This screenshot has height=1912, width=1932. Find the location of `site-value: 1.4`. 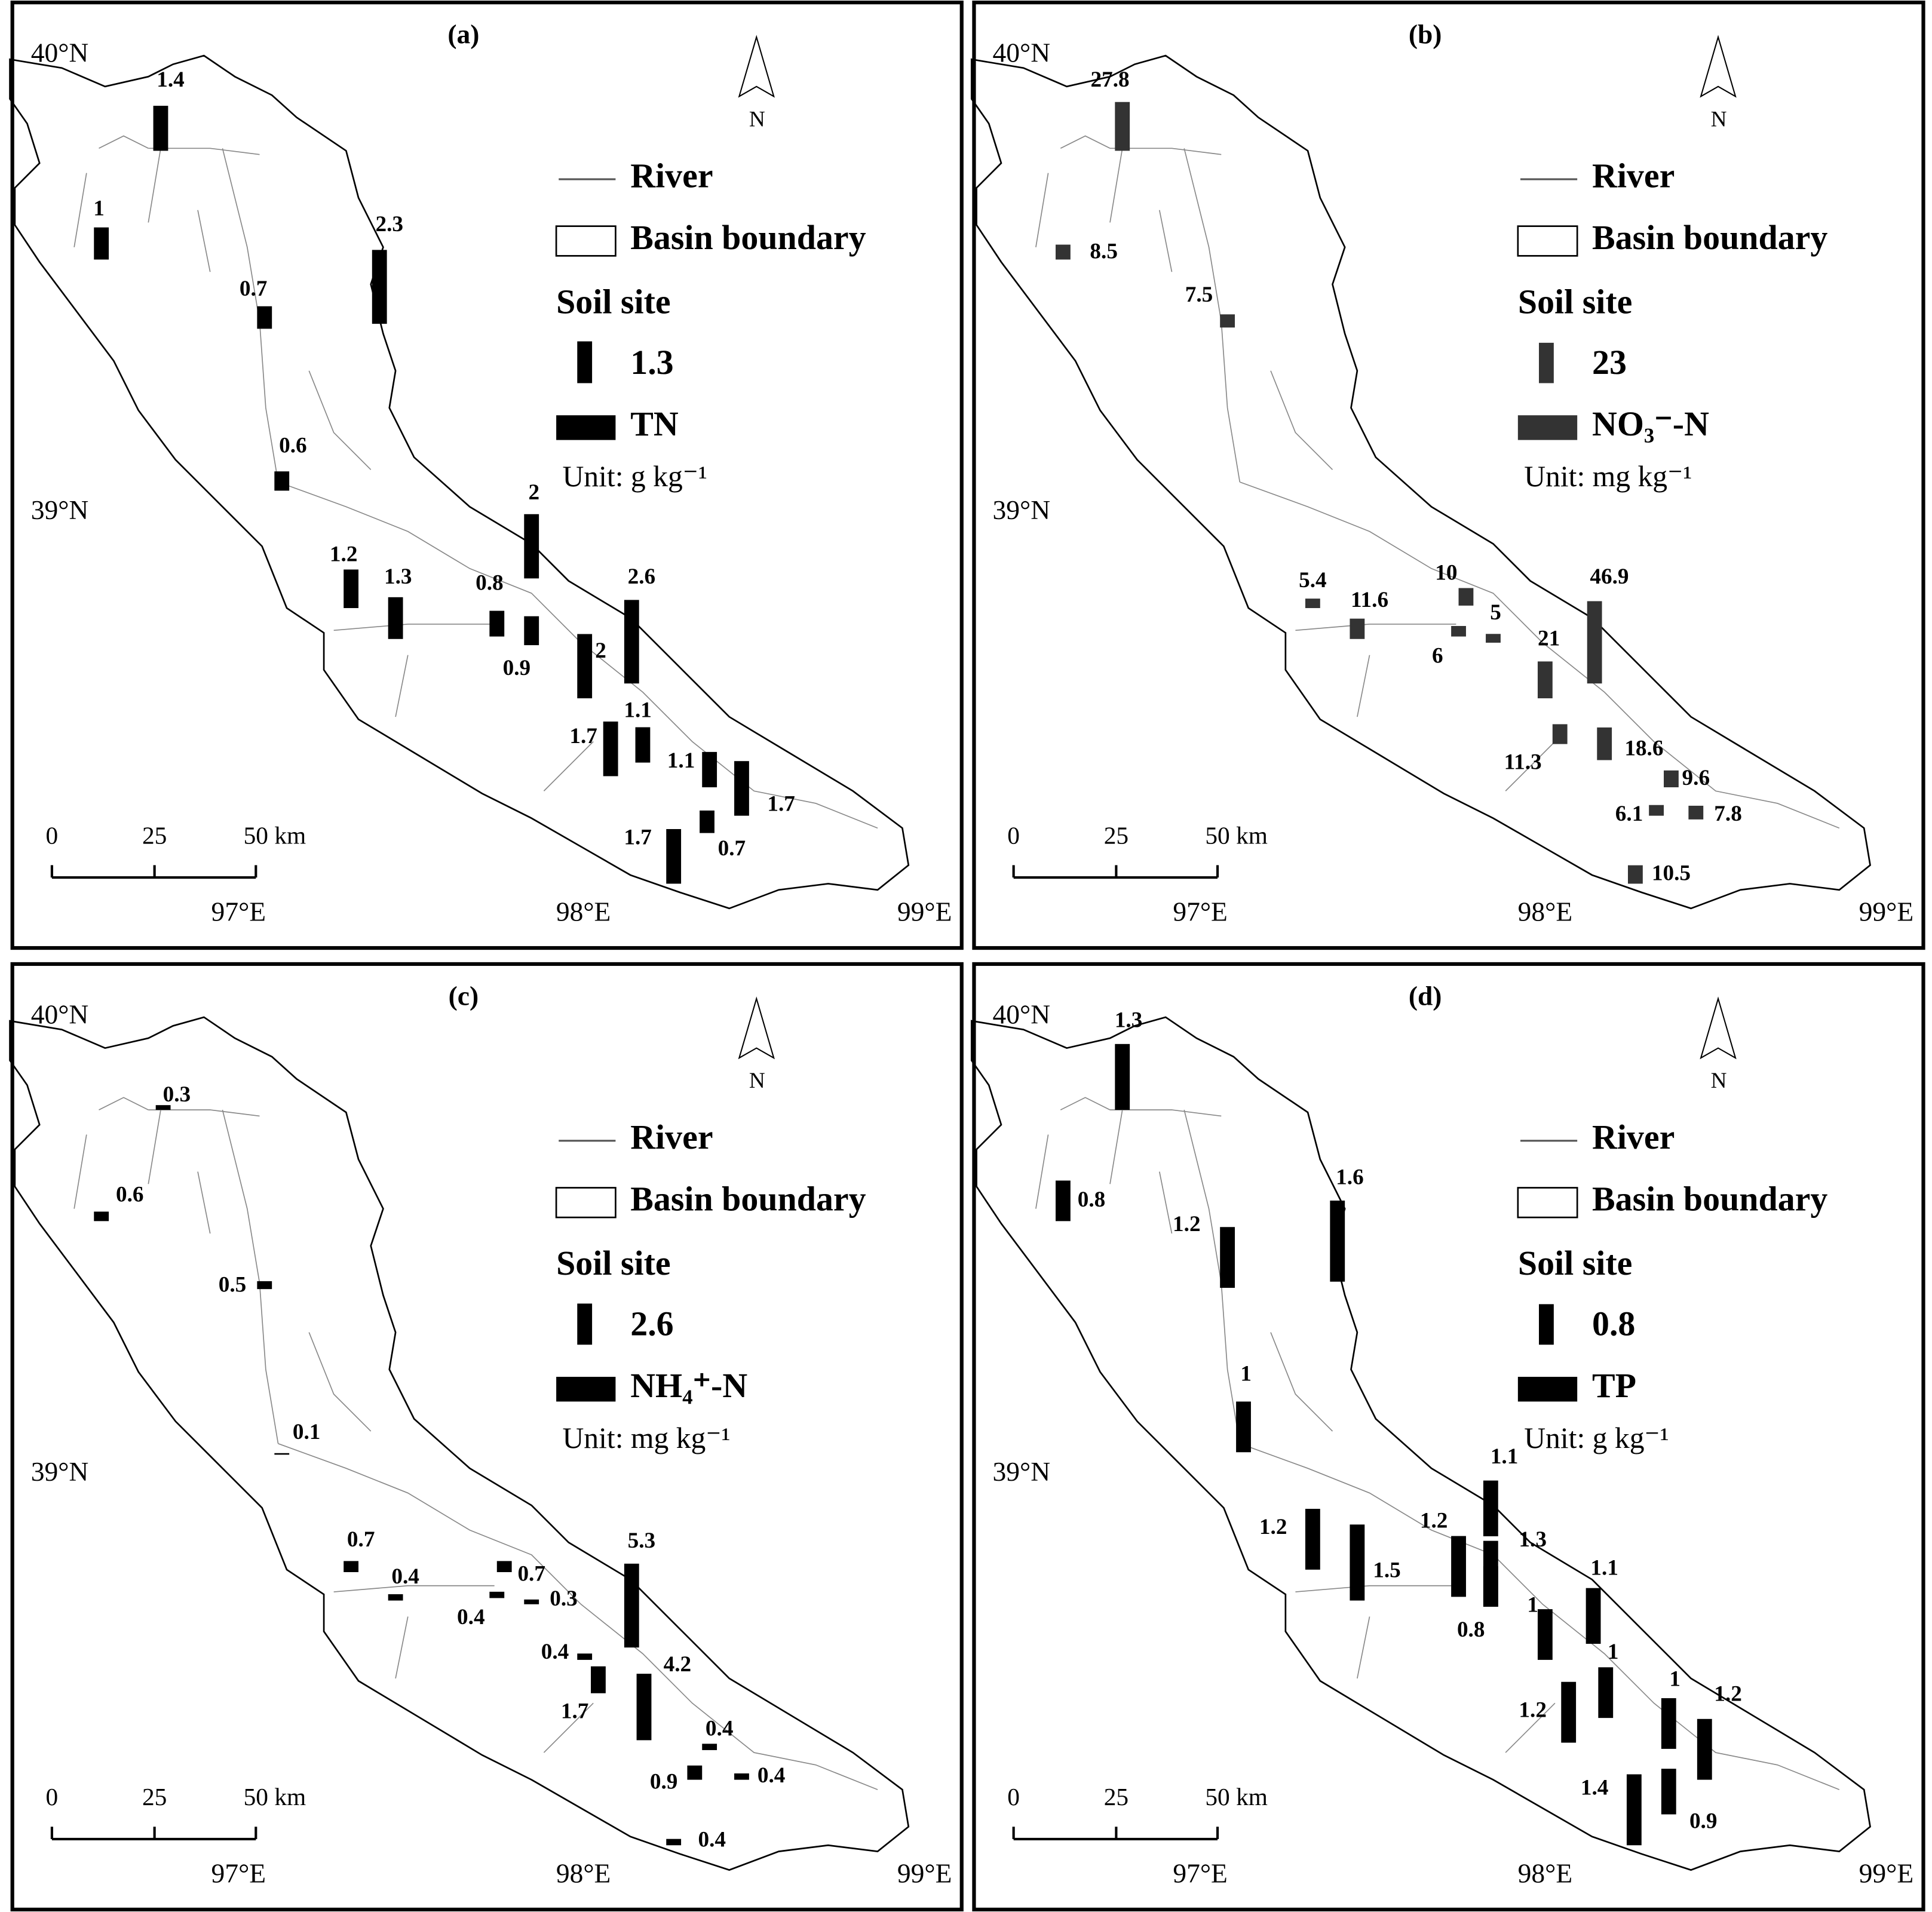

site-value: 1.4 is located at coordinates (1595, 1788).